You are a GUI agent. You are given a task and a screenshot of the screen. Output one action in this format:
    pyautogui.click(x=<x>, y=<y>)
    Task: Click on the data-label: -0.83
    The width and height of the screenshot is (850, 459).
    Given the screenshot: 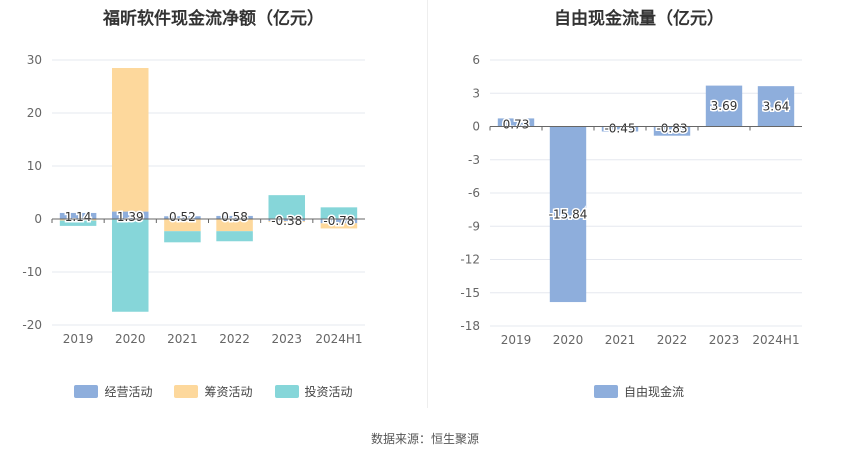 What is the action you would take?
    pyautogui.click(x=671, y=129)
    